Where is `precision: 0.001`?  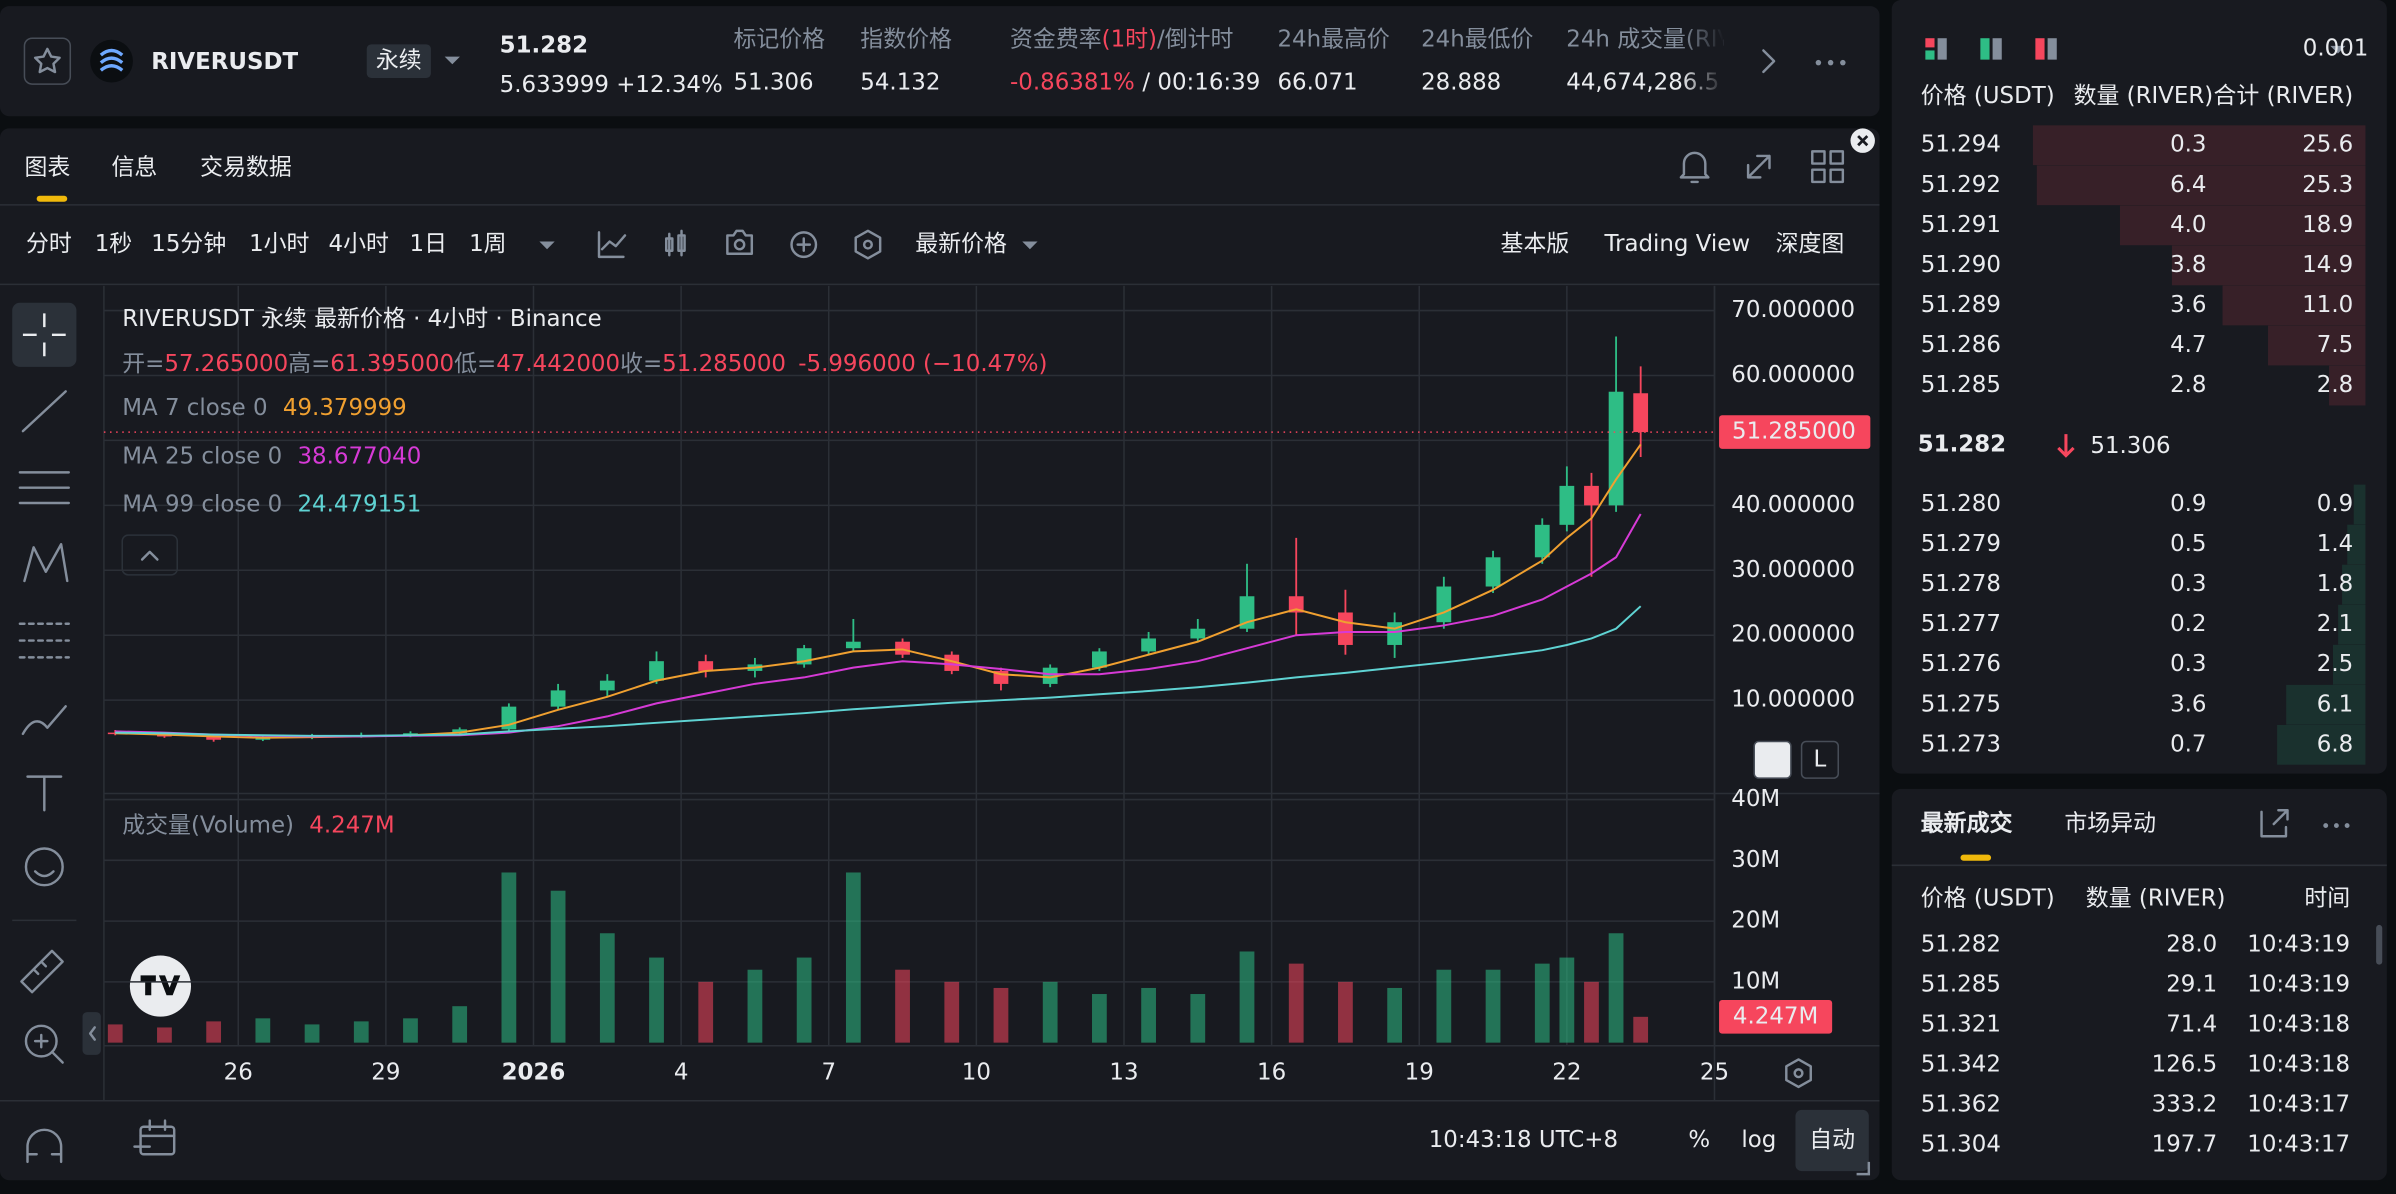
precision: 0.001 is located at coordinates (2336, 48).